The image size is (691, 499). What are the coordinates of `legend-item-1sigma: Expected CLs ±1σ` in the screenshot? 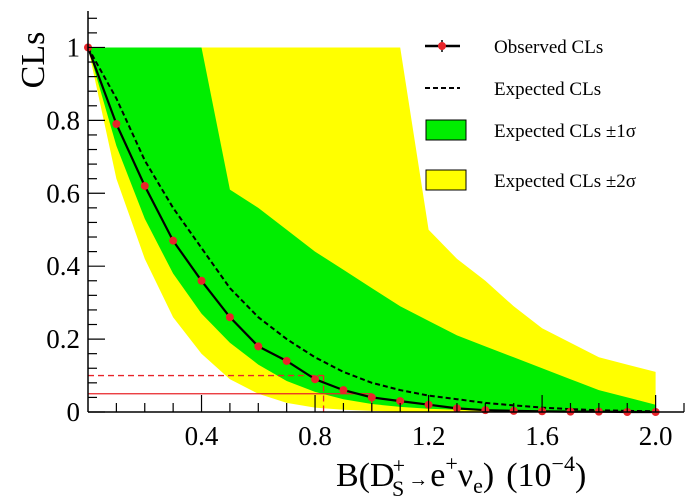 It's located at (530, 130).